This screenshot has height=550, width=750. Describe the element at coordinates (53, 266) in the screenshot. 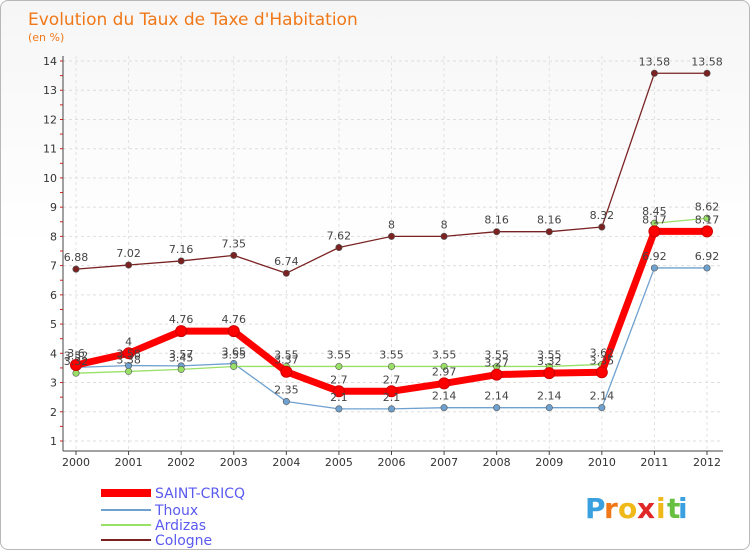

I see `y-tick-label: 7` at that location.